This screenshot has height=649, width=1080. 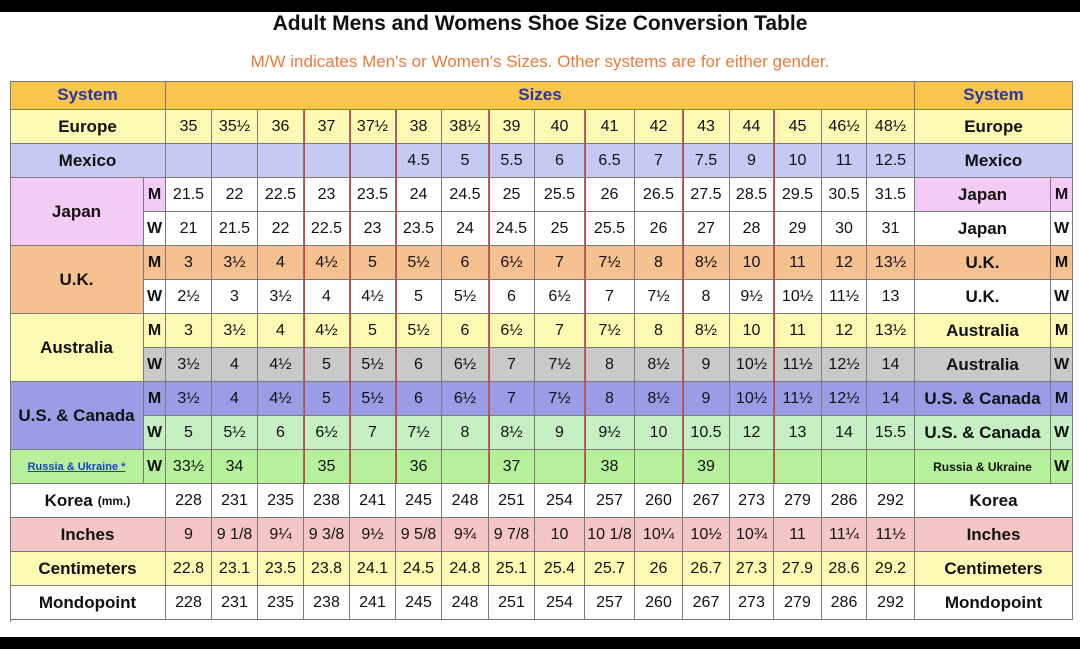 I want to click on mw-marker-right-us_w: W, so click(x=1062, y=433).